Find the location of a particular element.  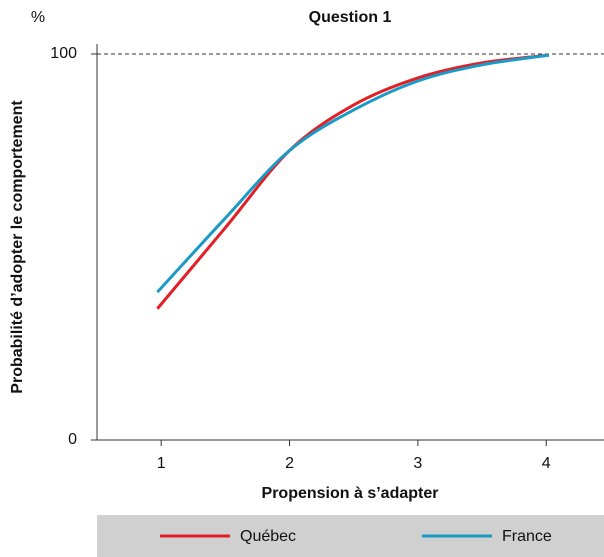

y-tick-label: 0 is located at coordinates (72, 439).